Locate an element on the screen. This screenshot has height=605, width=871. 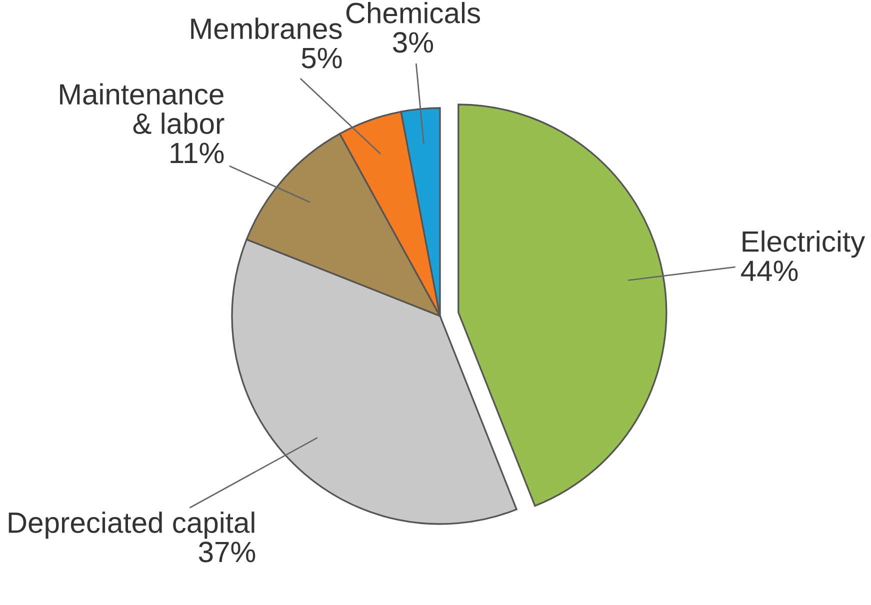
data-label: 3% is located at coordinates (413, 42).